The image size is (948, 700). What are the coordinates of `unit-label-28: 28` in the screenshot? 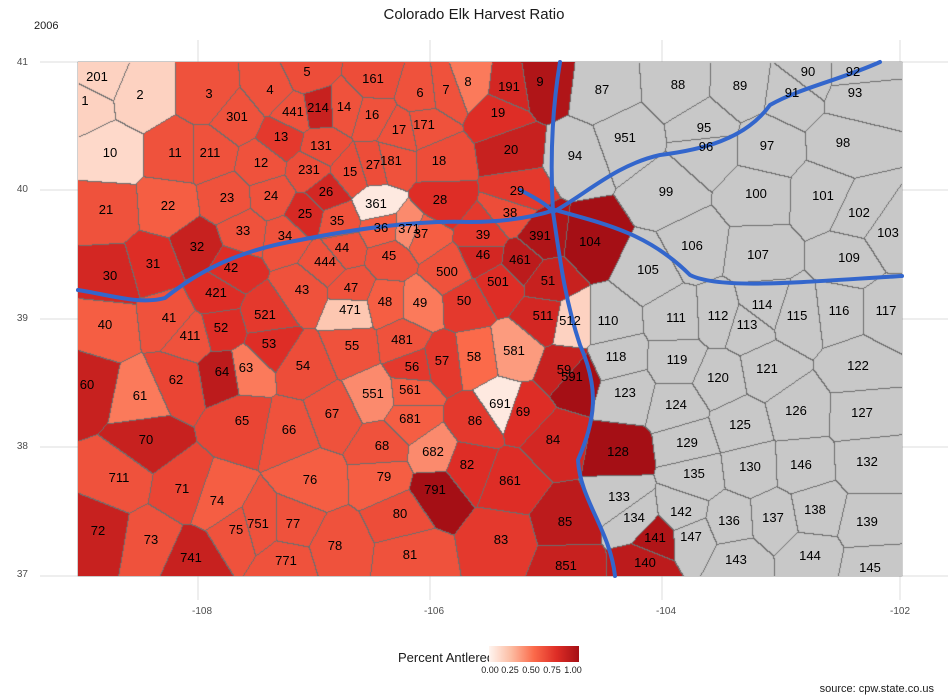 It's located at (440, 199).